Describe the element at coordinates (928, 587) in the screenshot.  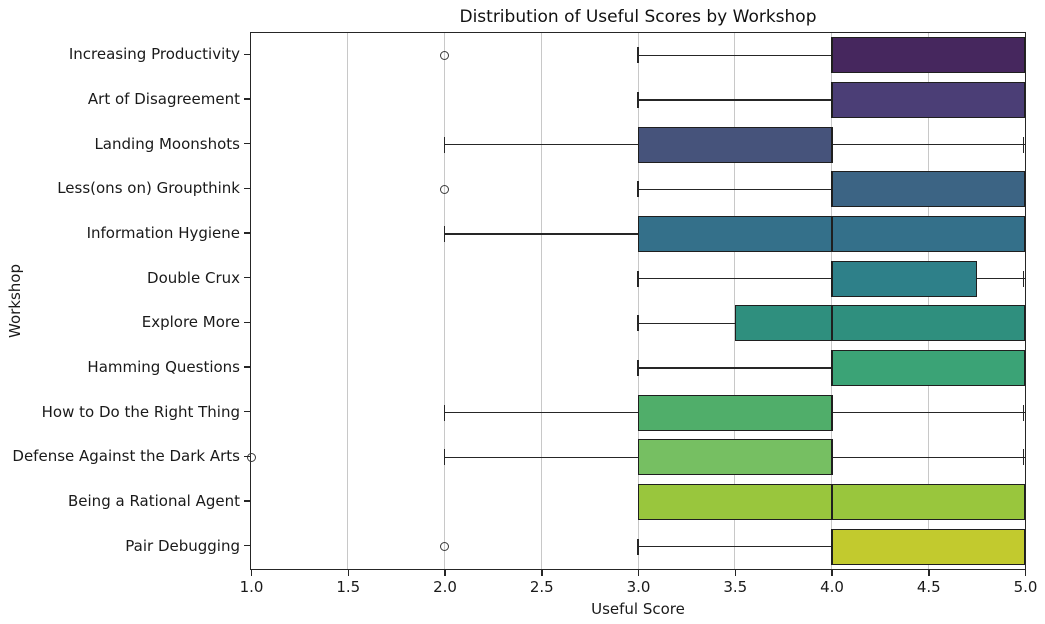
I see `x-tick-label: 4.5` at that location.